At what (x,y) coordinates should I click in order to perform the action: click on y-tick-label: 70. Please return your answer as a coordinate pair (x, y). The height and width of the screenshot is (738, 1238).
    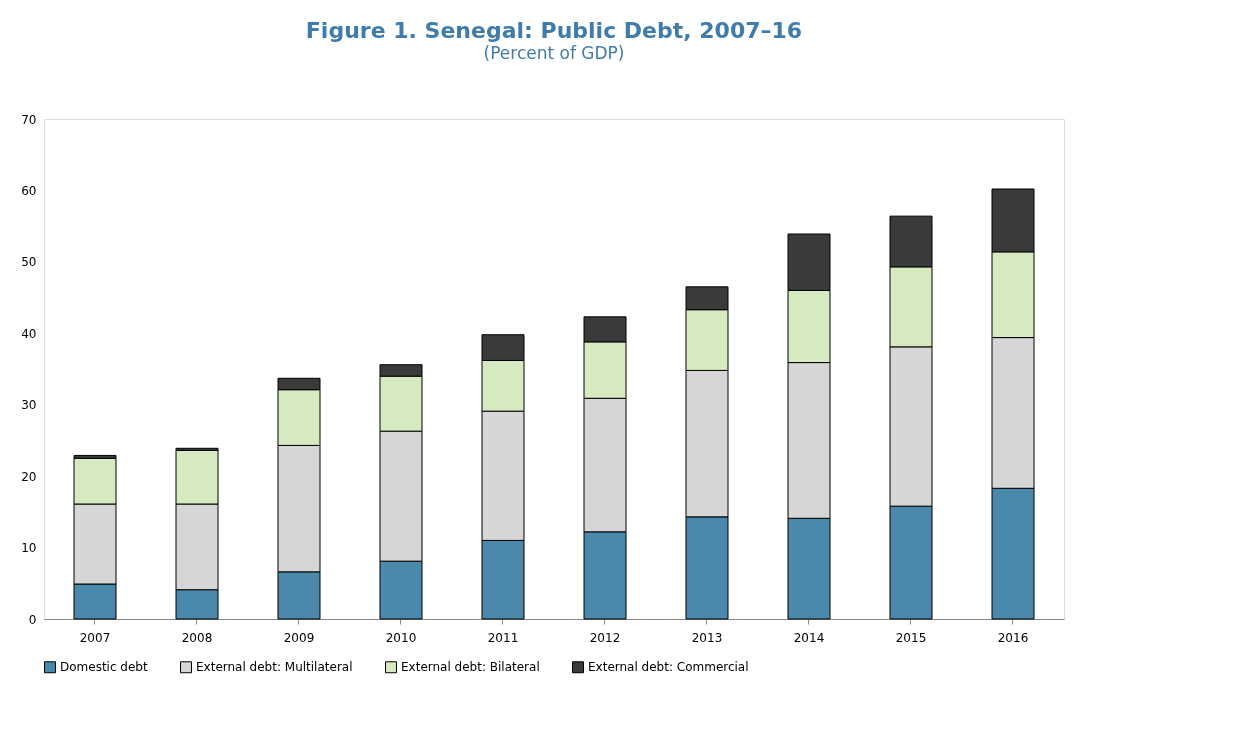
    Looking at the image, I should click on (29, 119).